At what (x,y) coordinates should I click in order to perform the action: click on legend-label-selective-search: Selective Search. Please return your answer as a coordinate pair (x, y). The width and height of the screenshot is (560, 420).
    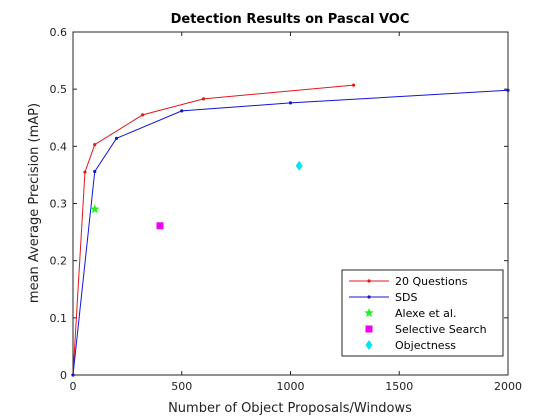
    Looking at the image, I should click on (441, 329).